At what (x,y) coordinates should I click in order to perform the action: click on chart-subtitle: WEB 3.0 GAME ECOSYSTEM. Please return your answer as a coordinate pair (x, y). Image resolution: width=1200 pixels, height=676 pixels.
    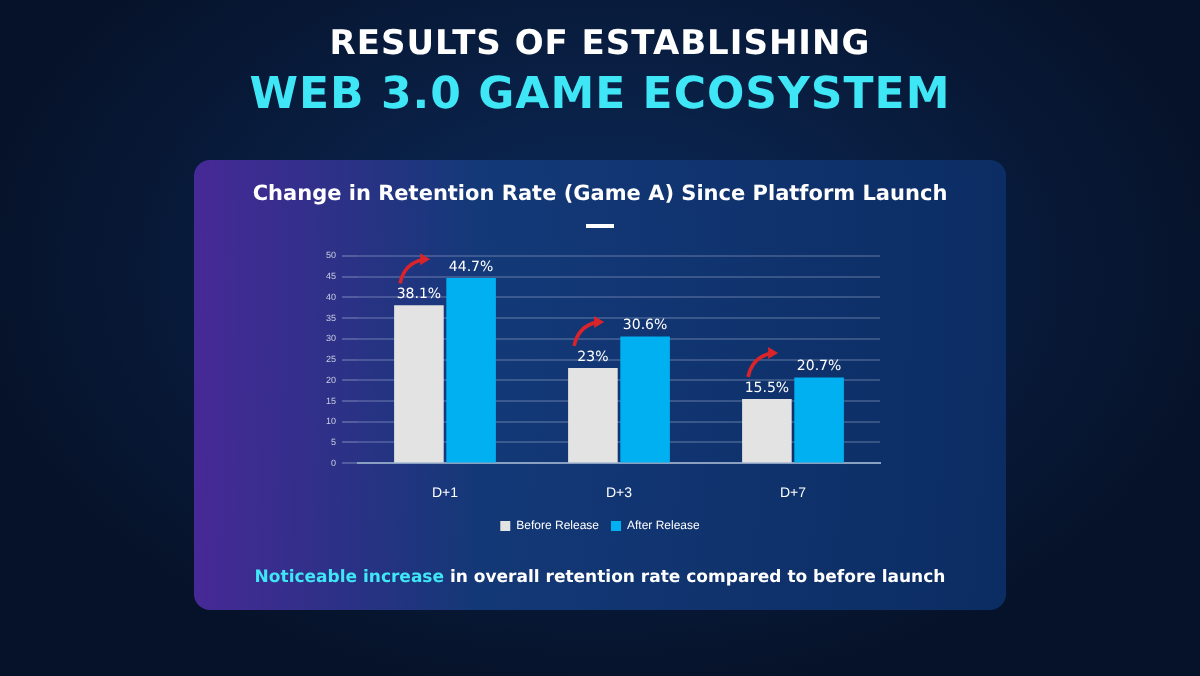
    Looking at the image, I should click on (600, 95).